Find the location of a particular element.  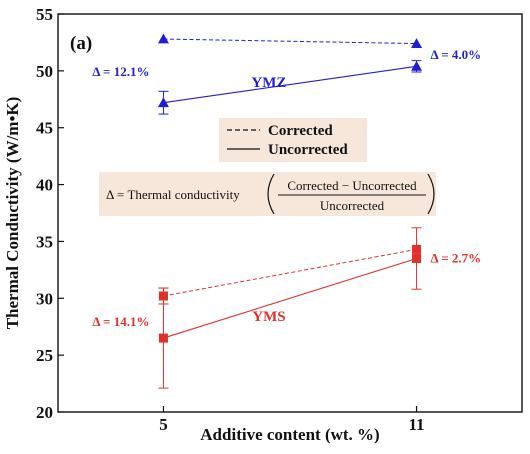

formula-right-paren is located at coordinates (431, 194).